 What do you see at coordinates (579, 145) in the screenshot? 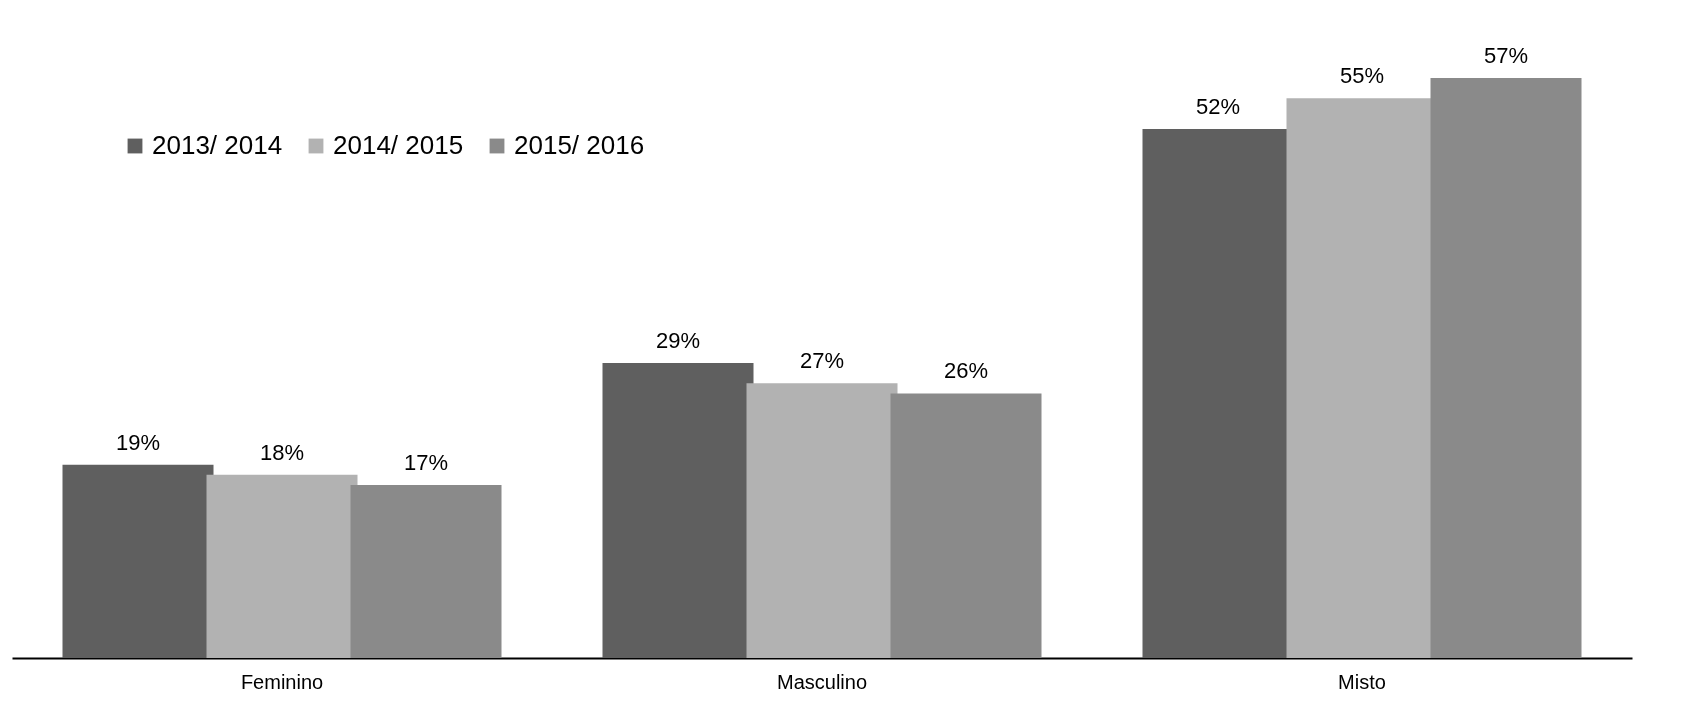
I see `legend-label: 2015/ 2016` at bounding box center [579, 145].